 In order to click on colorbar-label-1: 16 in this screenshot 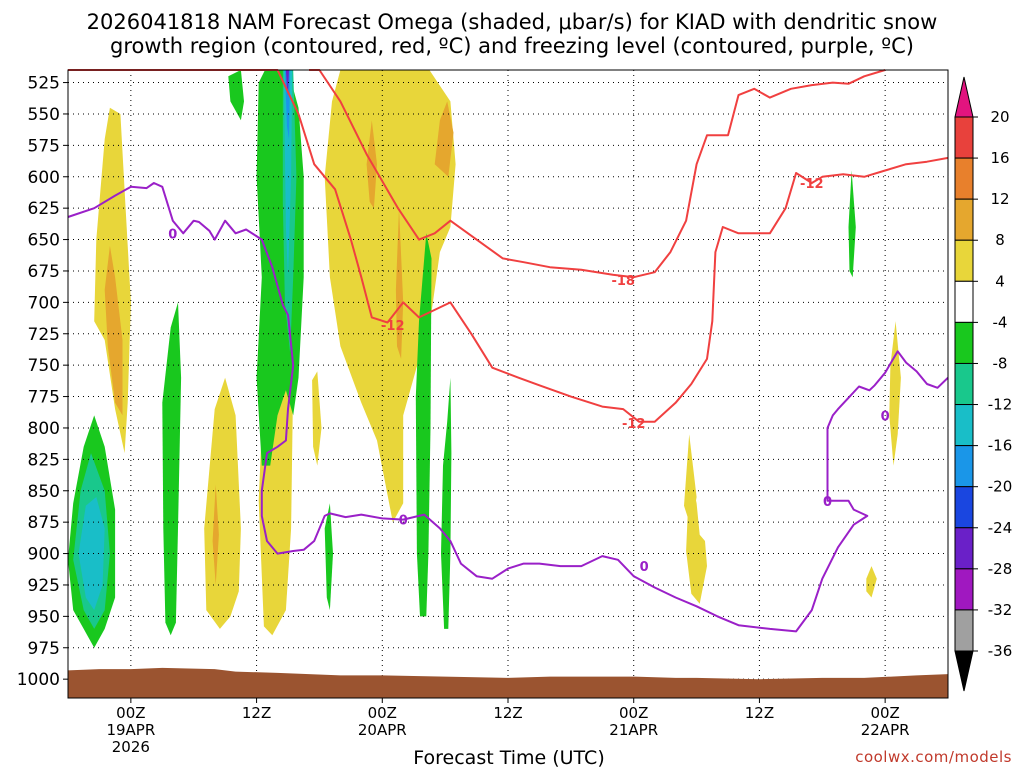, I will do `click(999, 158)`.